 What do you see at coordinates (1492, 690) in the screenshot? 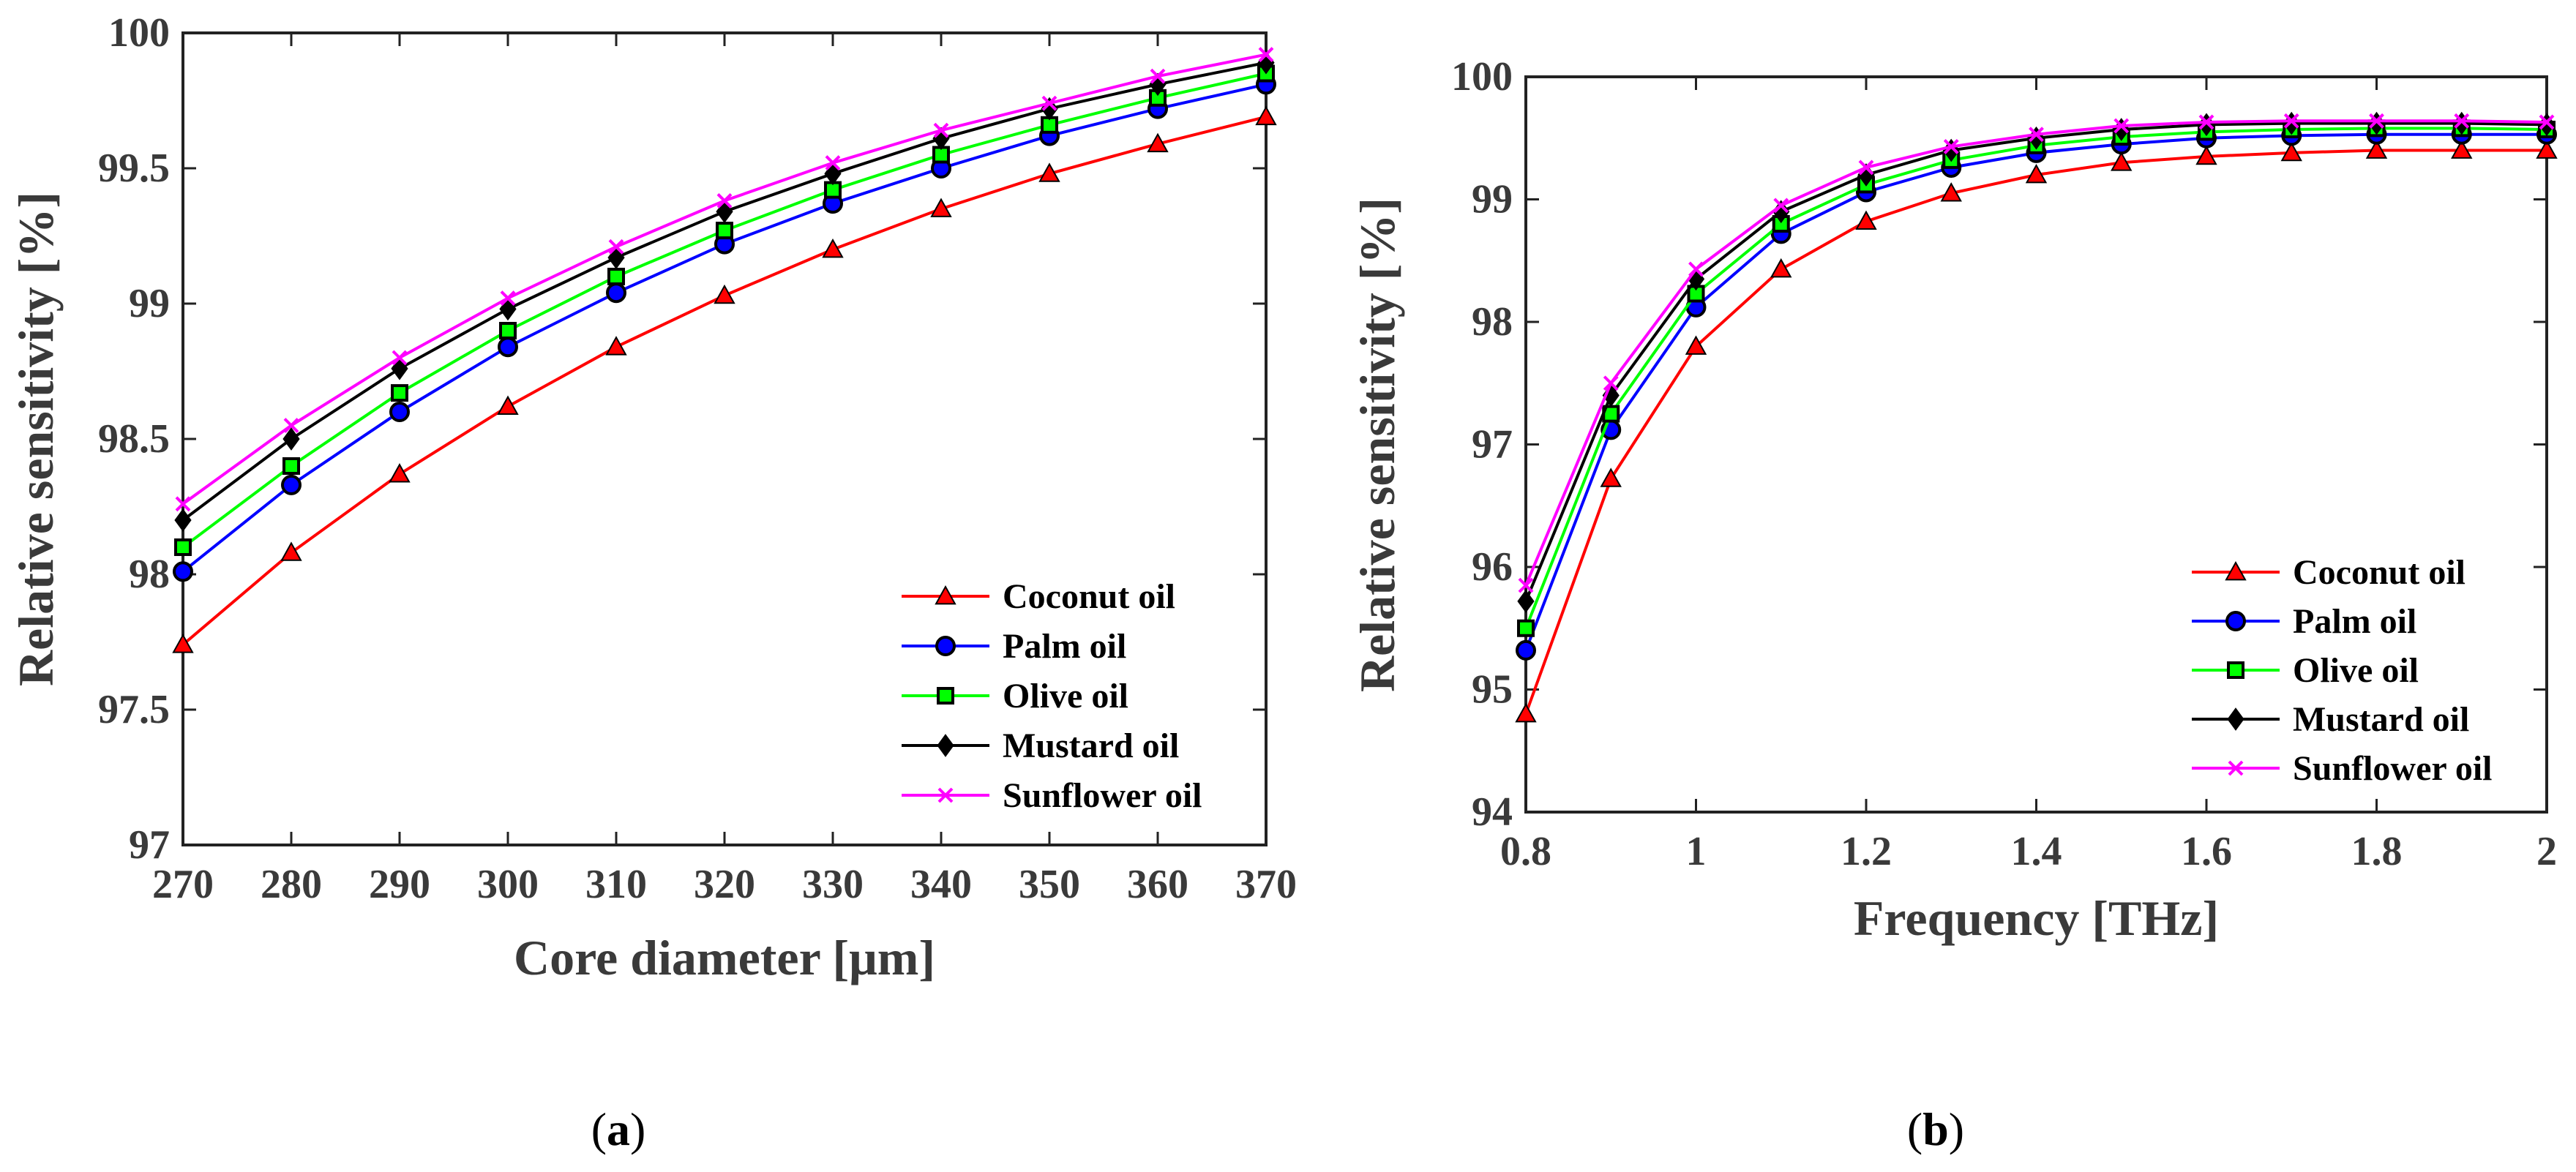
I see `y-tick-label: 95` at bounding box center [1492, 690].